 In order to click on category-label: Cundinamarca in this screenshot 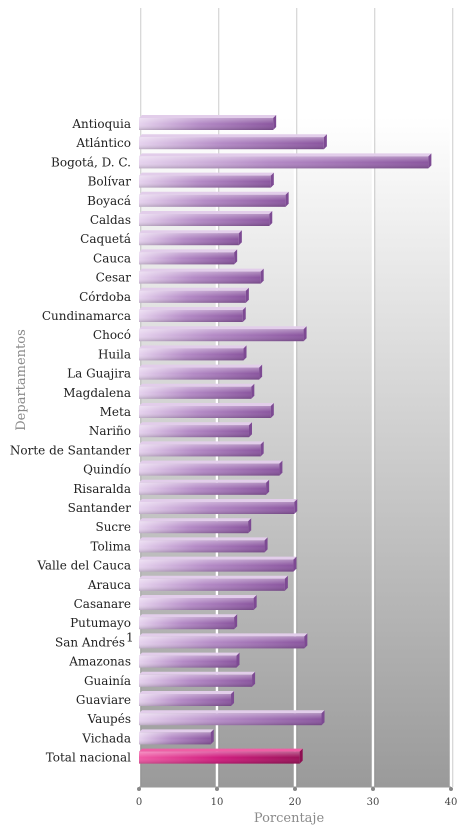, I will do `click(86, 316)`.